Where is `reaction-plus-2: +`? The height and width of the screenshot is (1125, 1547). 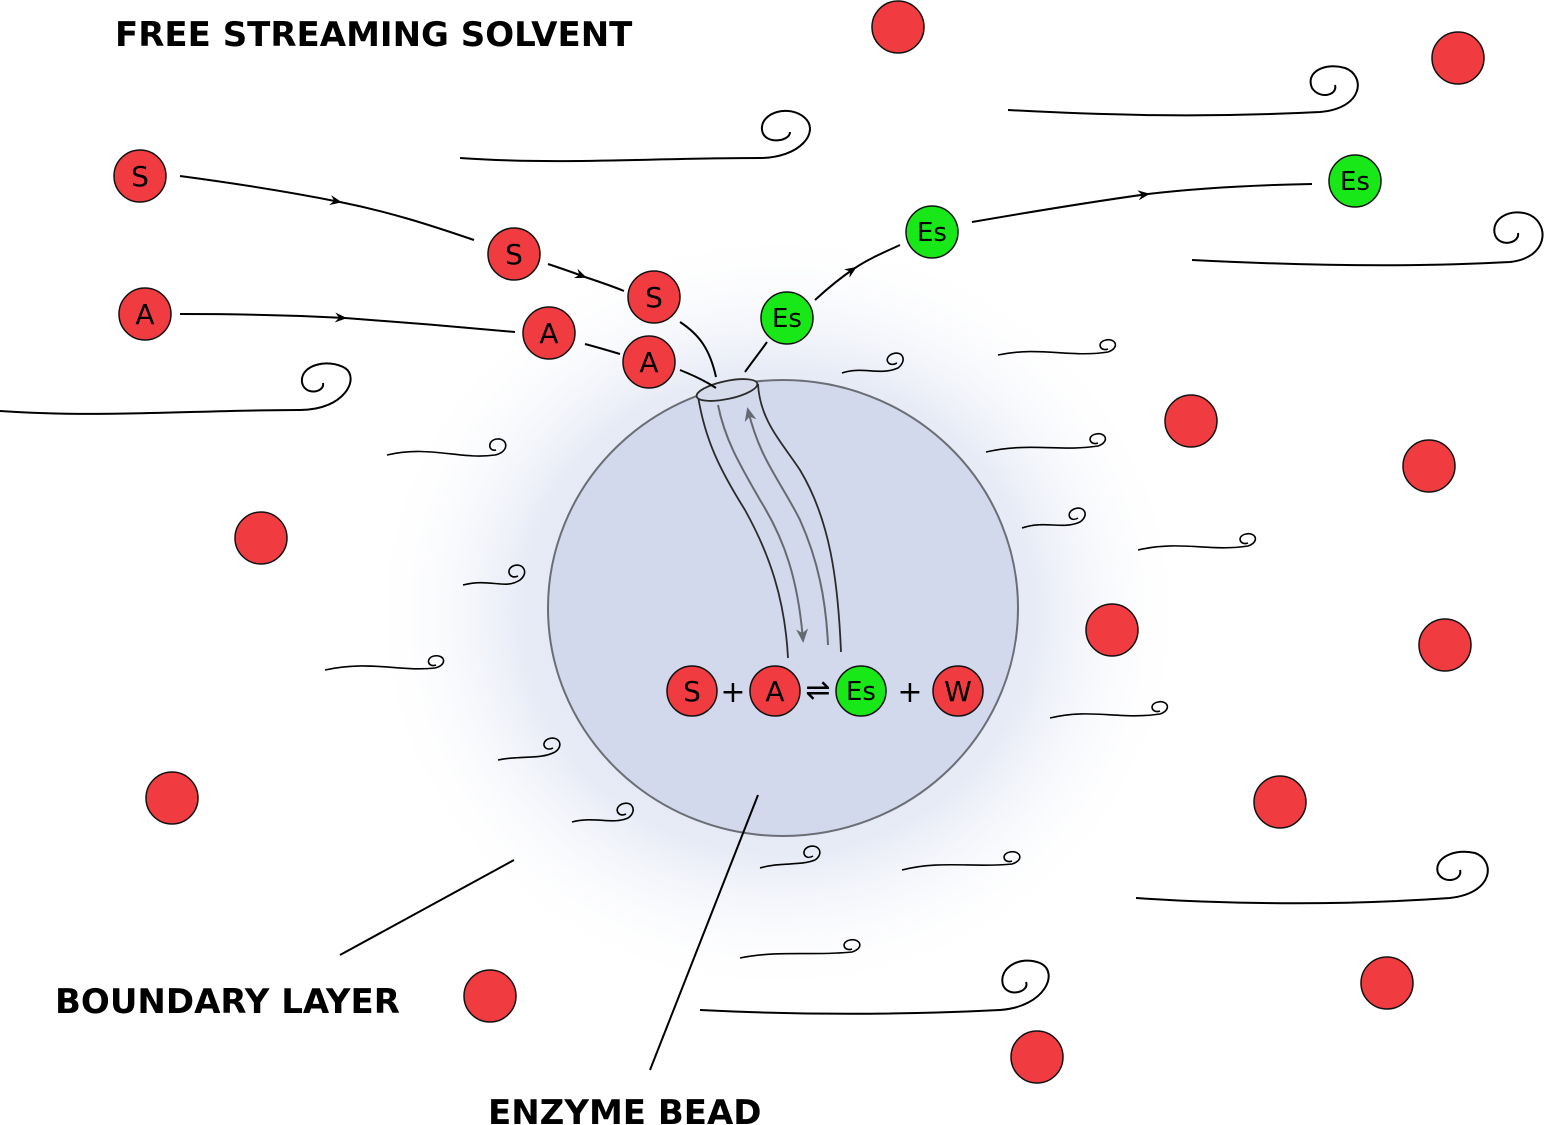 reaction-plus-2: + is located at coordinates (909, 692).